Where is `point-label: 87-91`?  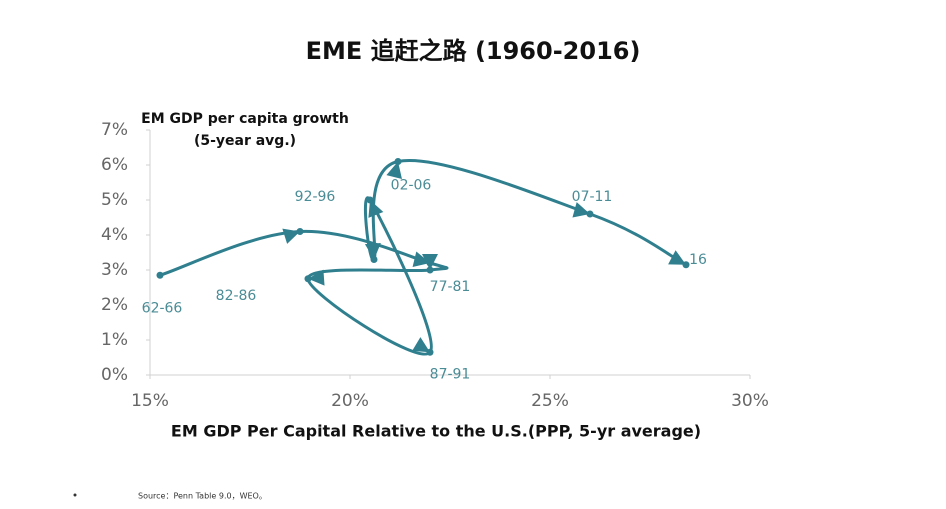
point-label: 87-91 is located at coordinates (450, 374).